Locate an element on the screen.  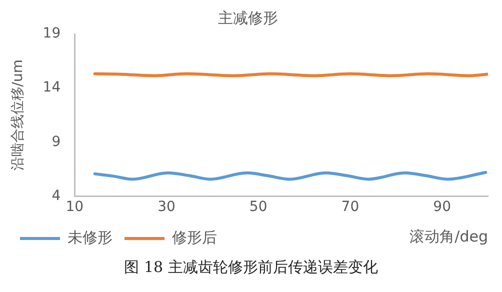
y-tick-label: 9 is located at coordinates (56, 142).